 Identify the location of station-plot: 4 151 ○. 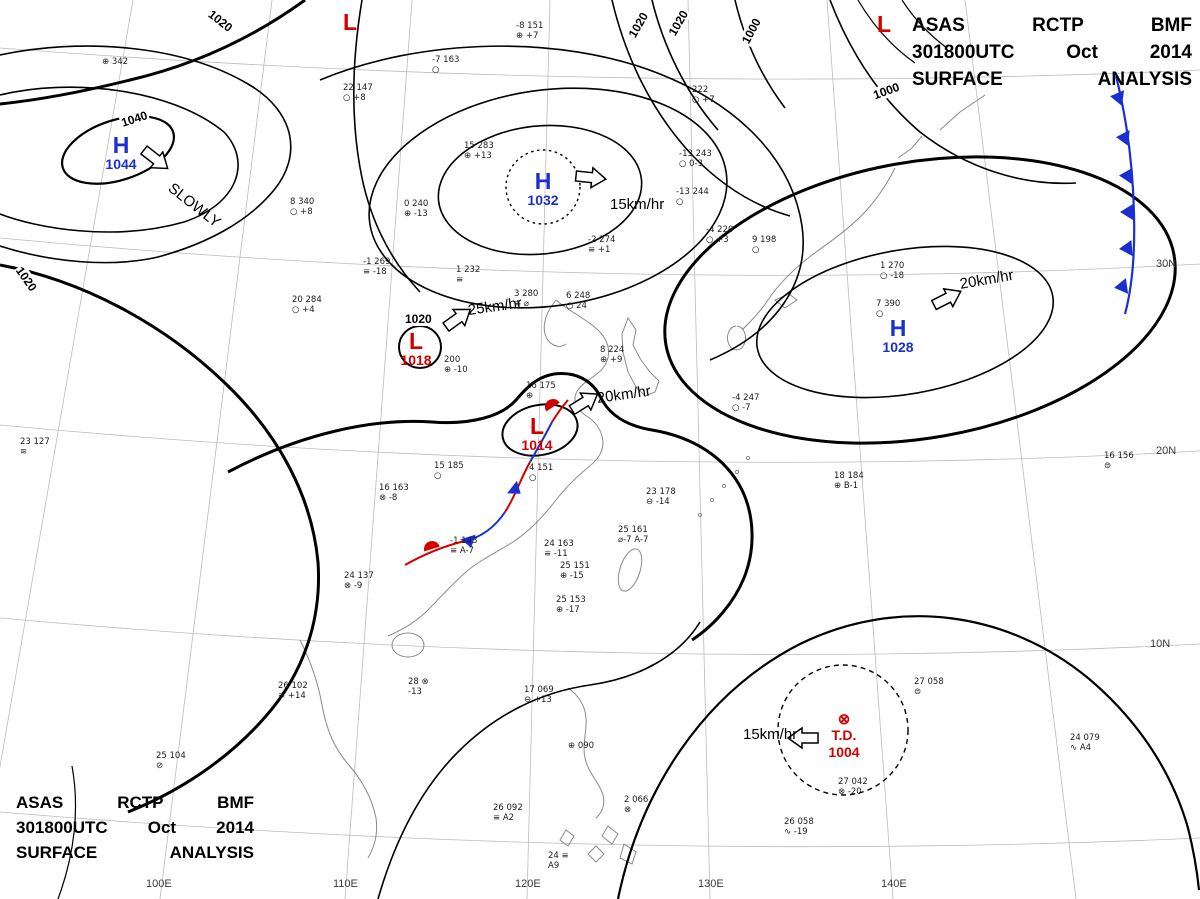
(541, 473).